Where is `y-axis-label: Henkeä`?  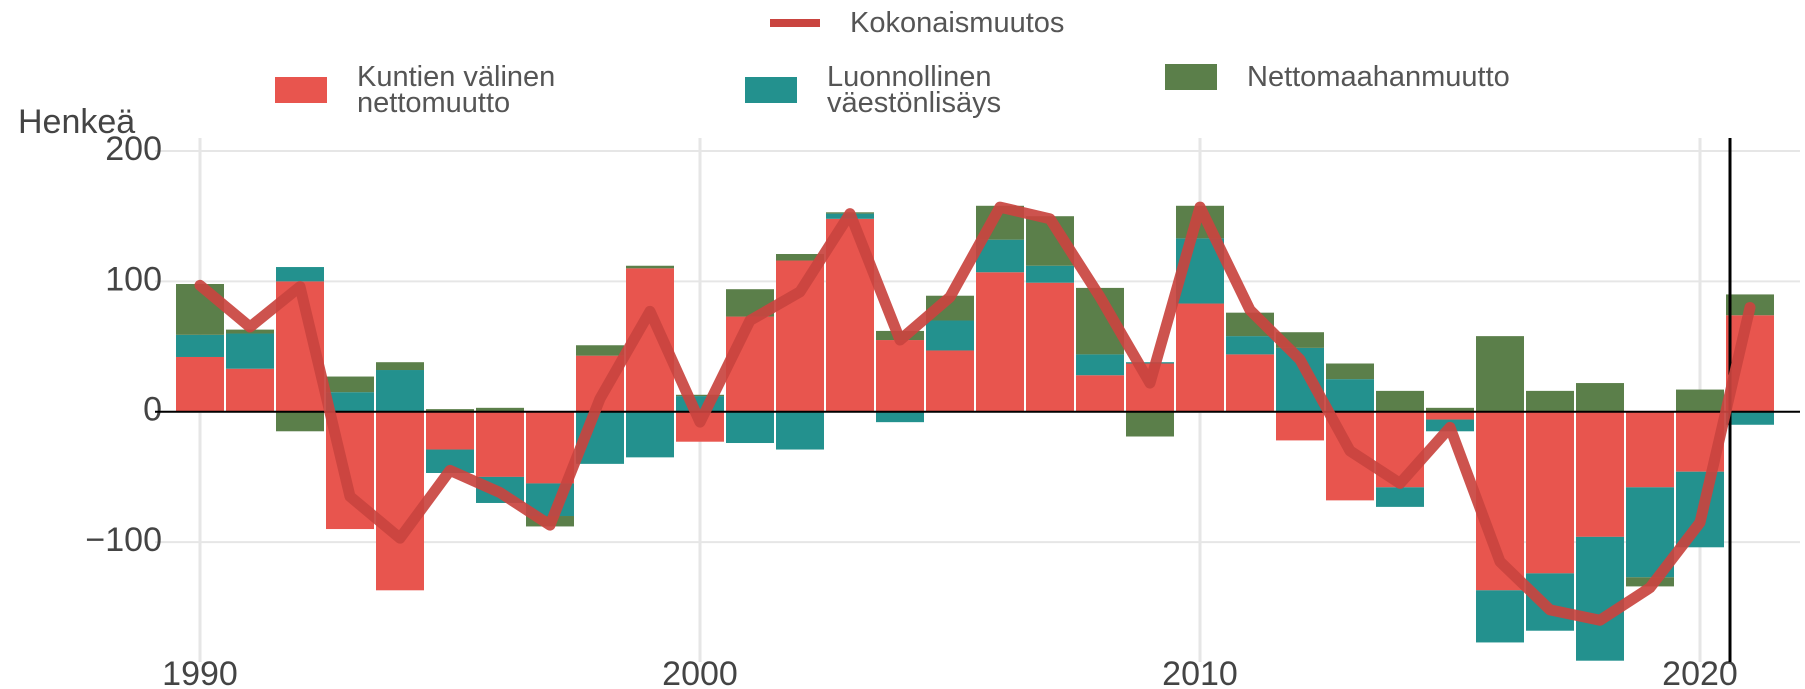 y-axis-label: Henkeä is located at coordinates (76, 122).